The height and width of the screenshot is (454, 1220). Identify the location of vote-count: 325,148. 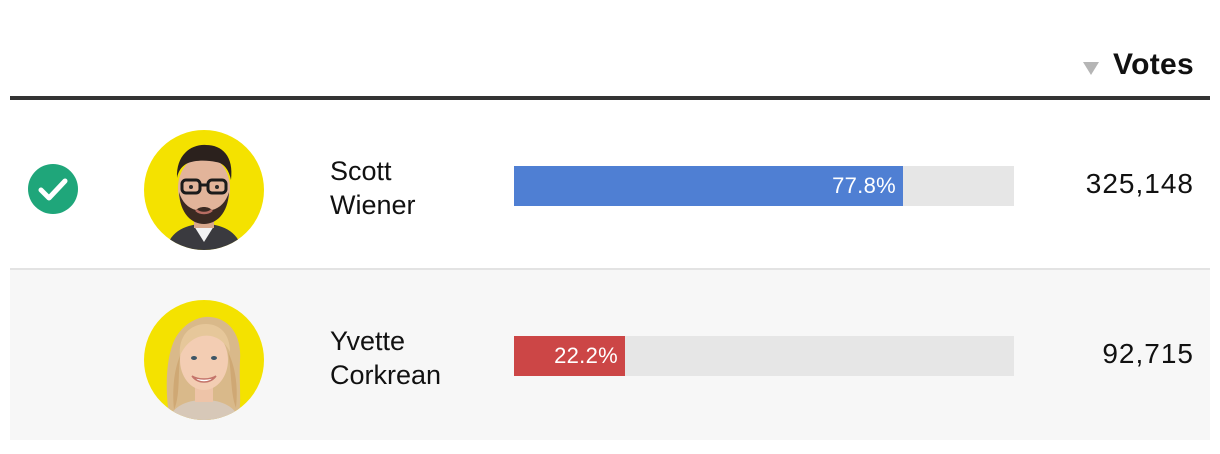
(1139, 183).